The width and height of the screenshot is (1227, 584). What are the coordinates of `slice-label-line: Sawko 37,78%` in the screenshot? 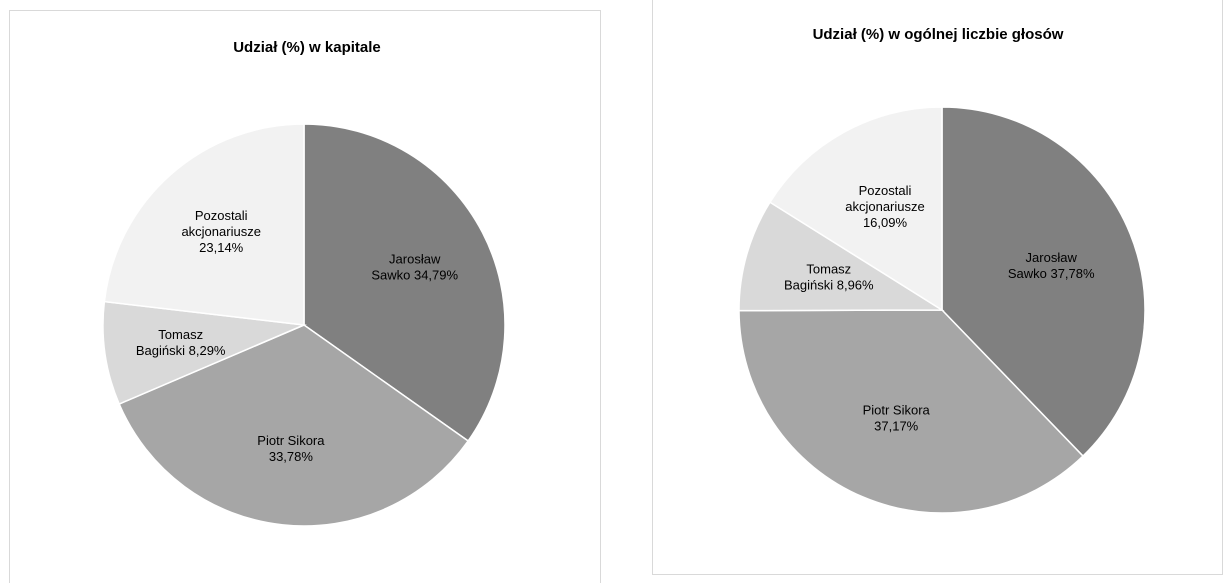 It's located at (1051, 273).